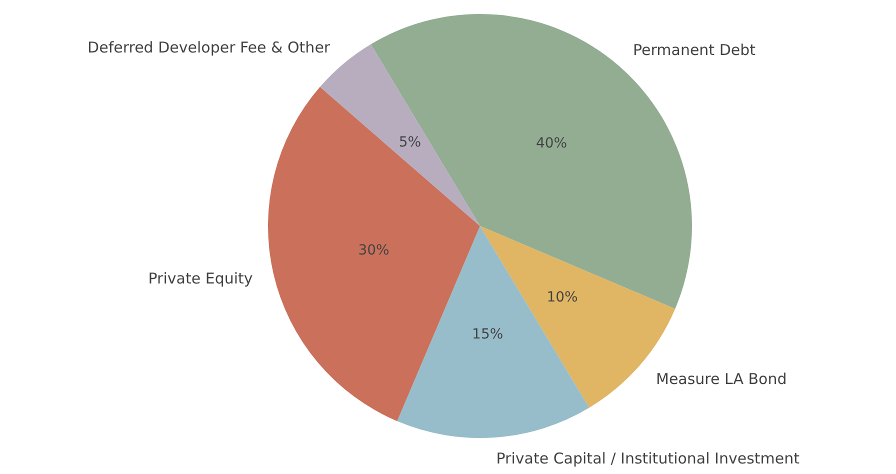 The height and width of the screenshot is (474, 896). I want to click on data-label: 15%, so click(488, 334).